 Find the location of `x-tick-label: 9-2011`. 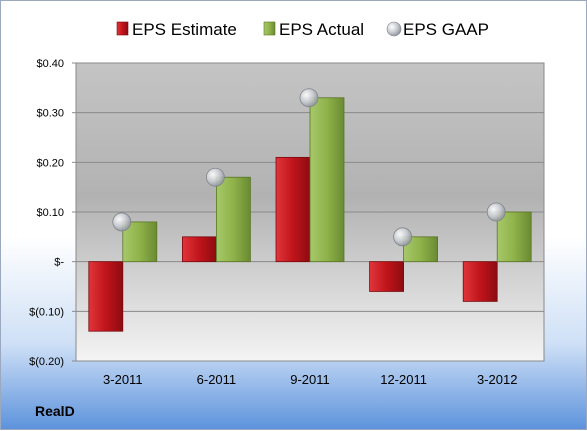

x-tick-label: 9-2011 is located at coordinates (310, 379).